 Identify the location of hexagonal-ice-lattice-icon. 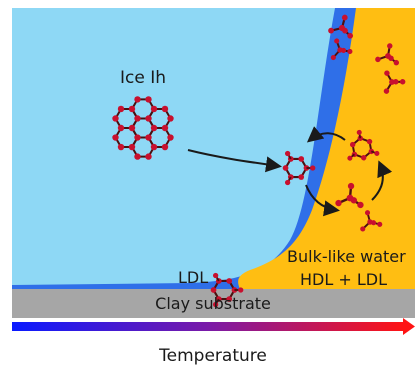
(143, 128).